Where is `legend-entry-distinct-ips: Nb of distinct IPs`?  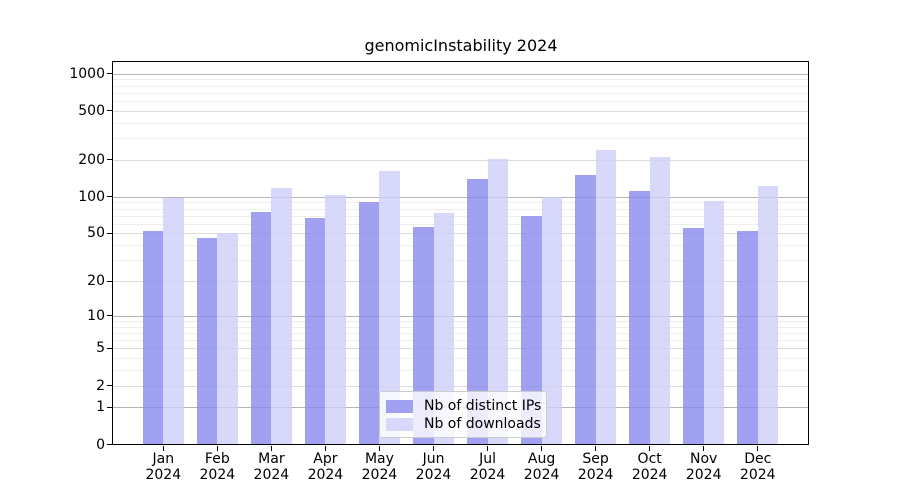
legend-entry-distinct-ips: Nb of distinct IPs is located at coordinates (463, 406).